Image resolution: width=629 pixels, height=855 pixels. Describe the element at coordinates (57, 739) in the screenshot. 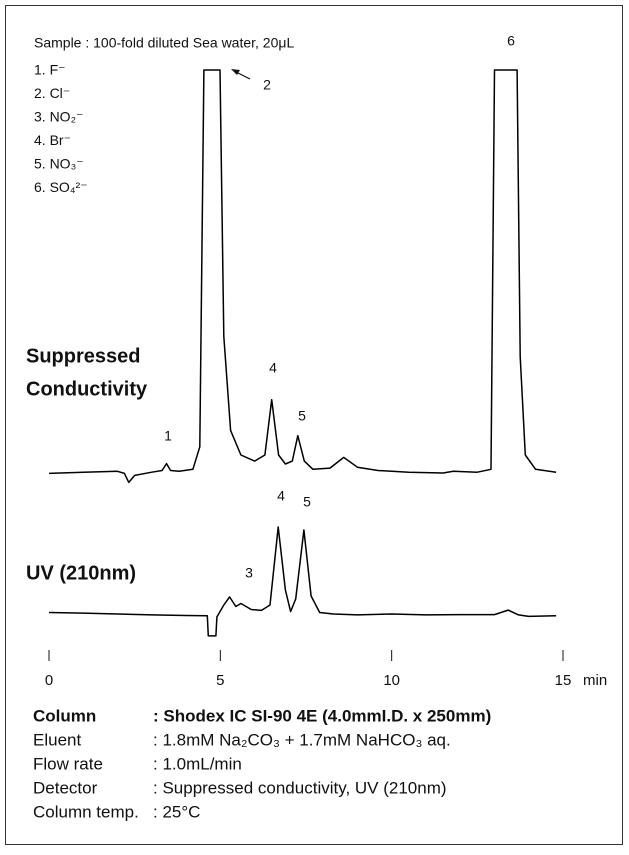

I see `condition-label: Eluent` at that location.